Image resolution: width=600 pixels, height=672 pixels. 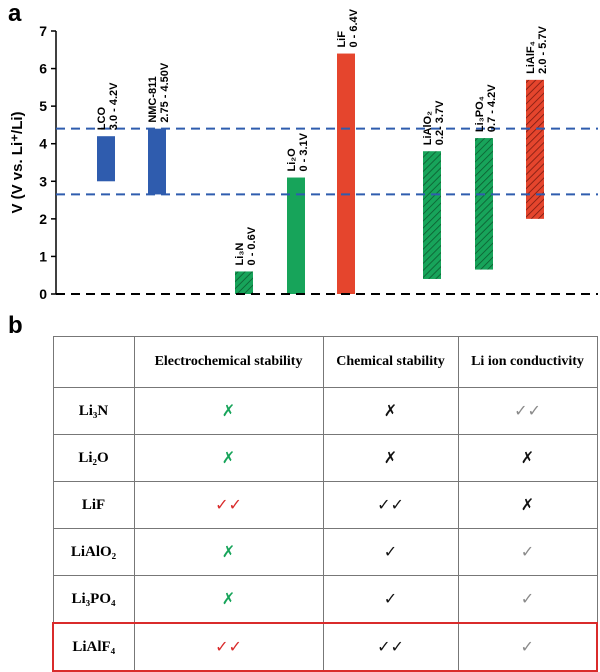 What do you see at coordinates (527, 362) in the screenshot?
I see `header-li-ion-conductivity: Li ion conductivity` at bounding box center [527, 362].